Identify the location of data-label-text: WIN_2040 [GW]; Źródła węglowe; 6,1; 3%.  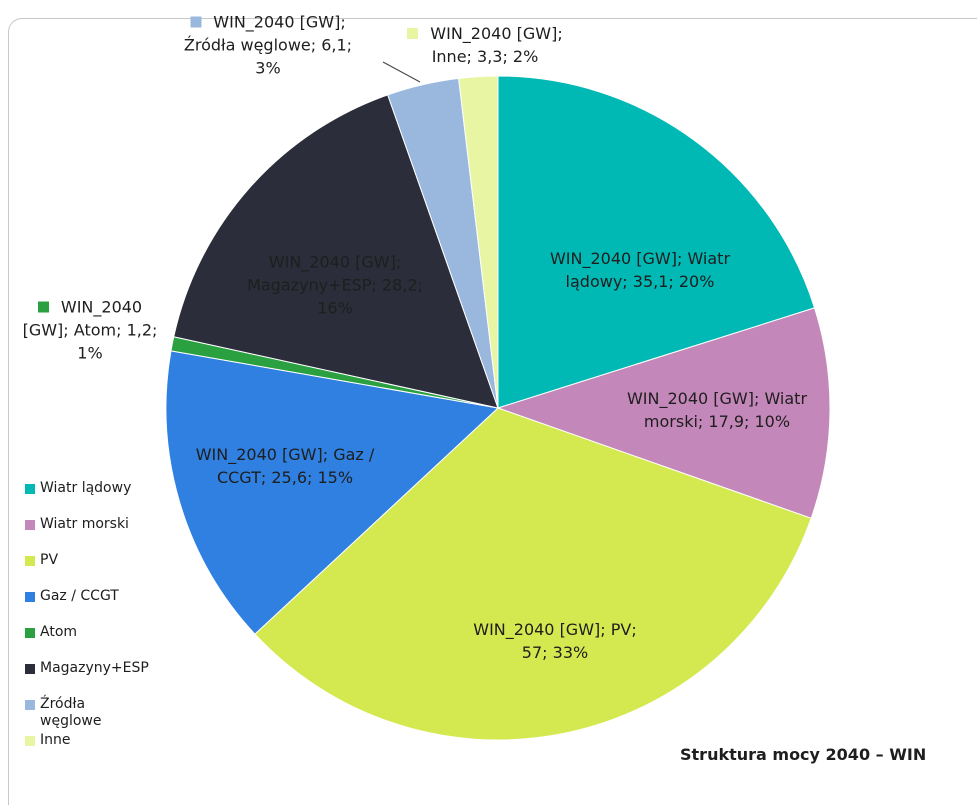
(268, 45).